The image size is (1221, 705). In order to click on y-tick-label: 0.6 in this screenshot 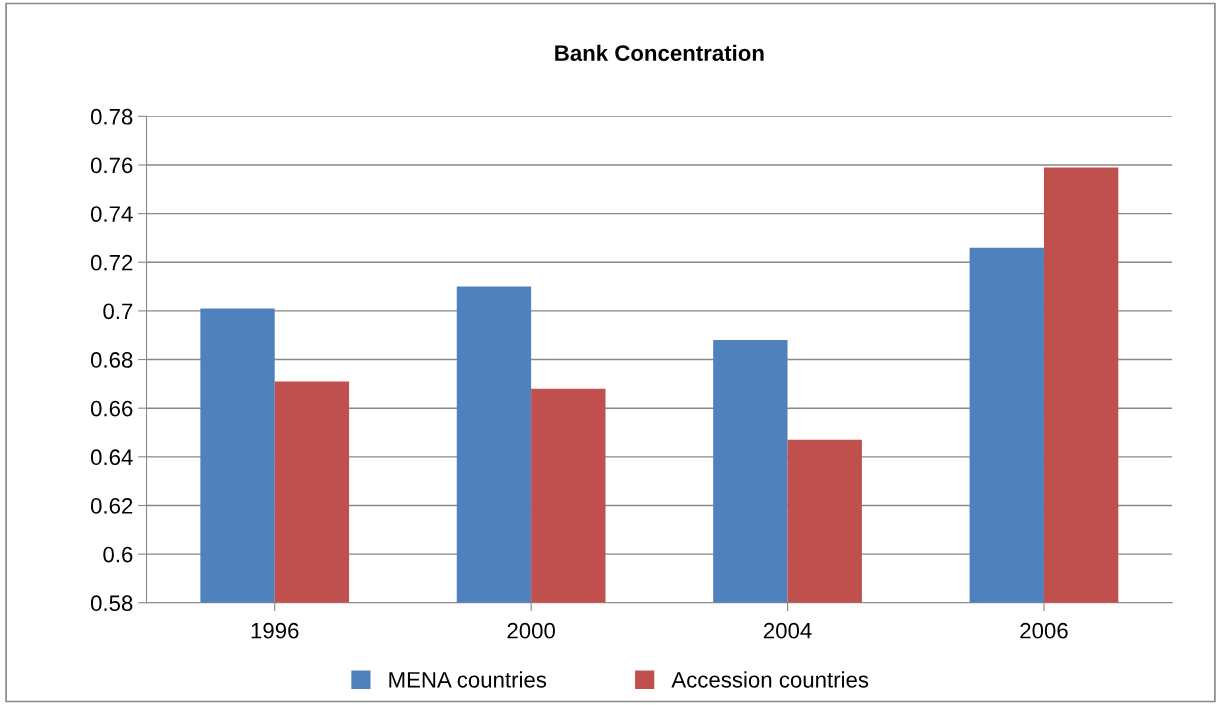, I will do `click(118, 554)`.